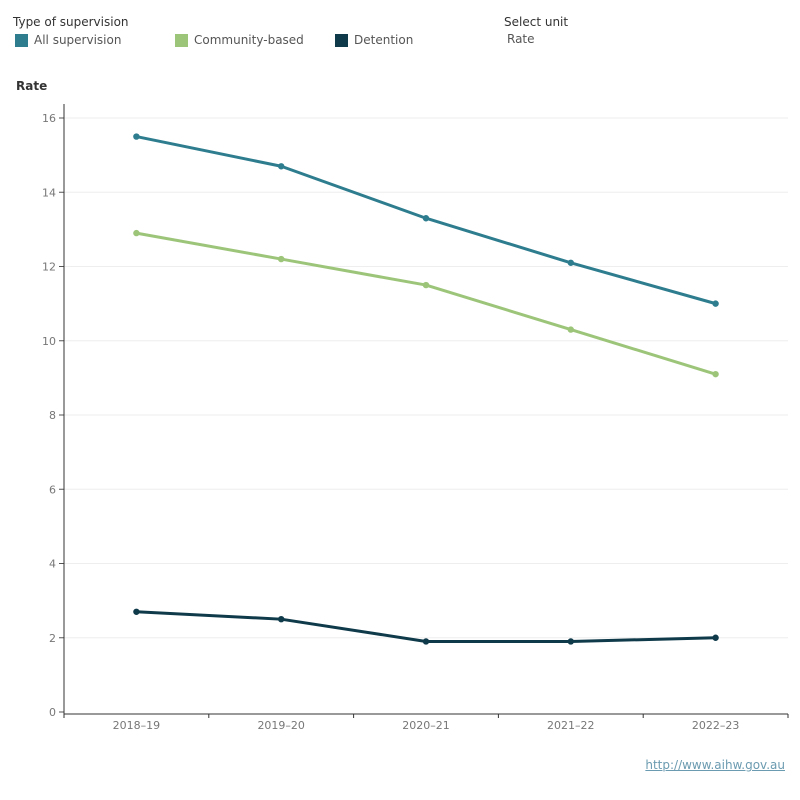  I want to click on legend-item-detention: Detention, so click(374, 40).